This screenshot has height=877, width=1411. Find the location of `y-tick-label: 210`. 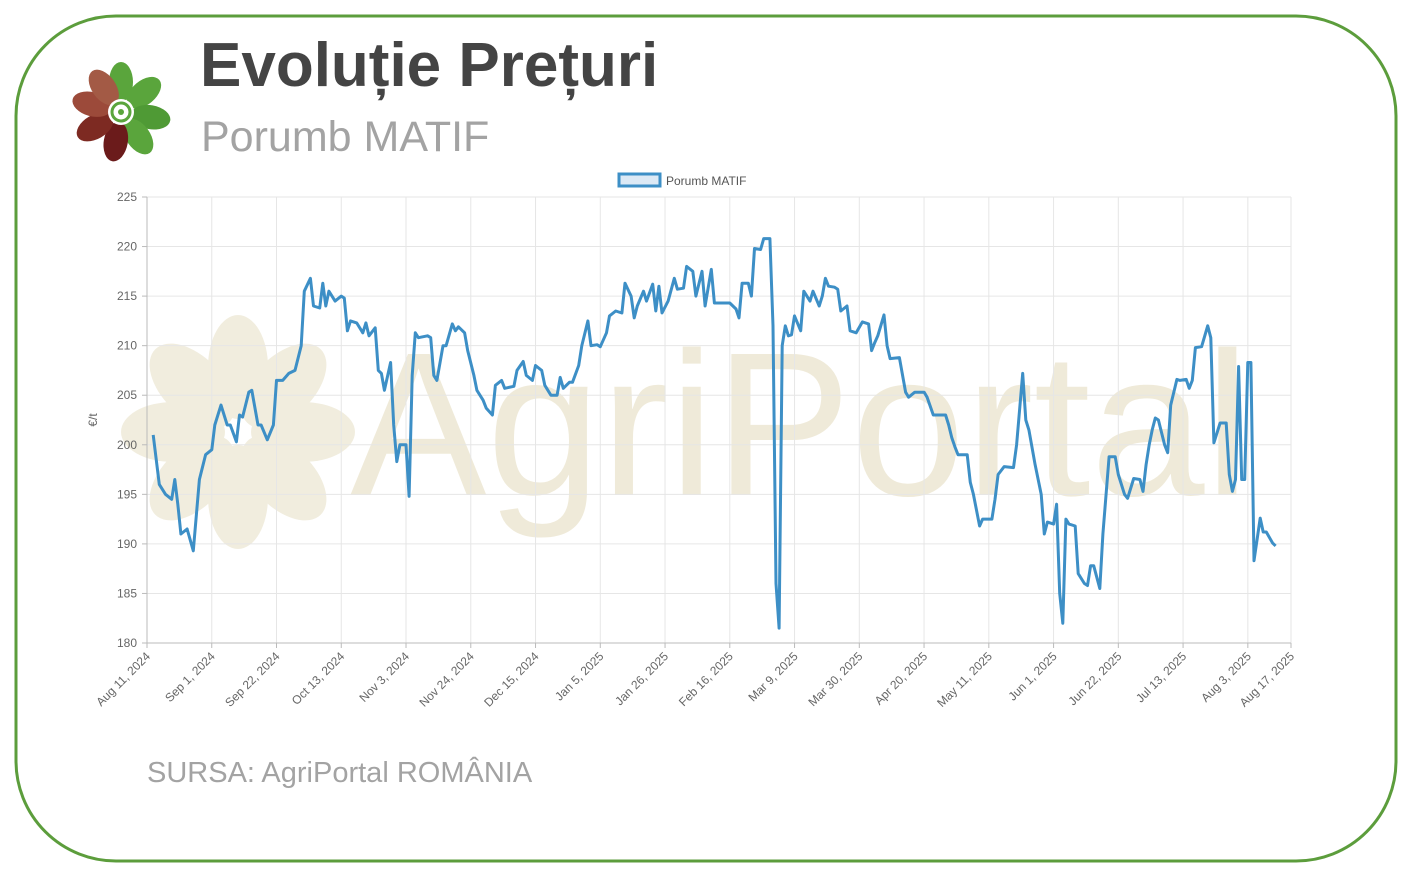

y-tick-label: 210 is located at coordinates (127, 346).